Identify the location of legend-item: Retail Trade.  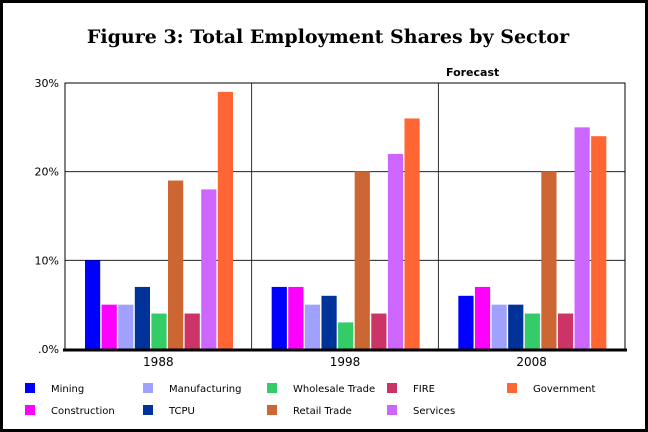
(309, 411).